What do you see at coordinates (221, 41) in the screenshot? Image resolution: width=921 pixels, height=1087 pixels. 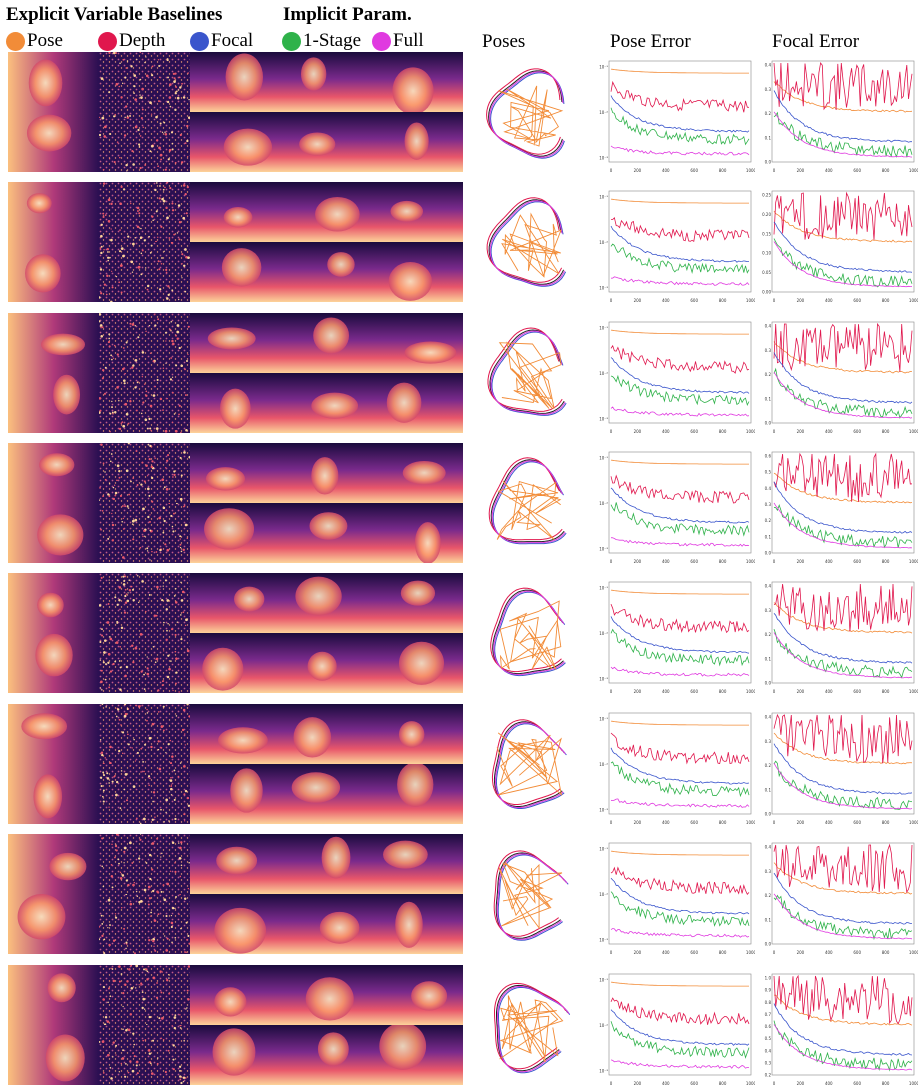 I see `legend-focal: Focal` at bounding box center [221, 41].